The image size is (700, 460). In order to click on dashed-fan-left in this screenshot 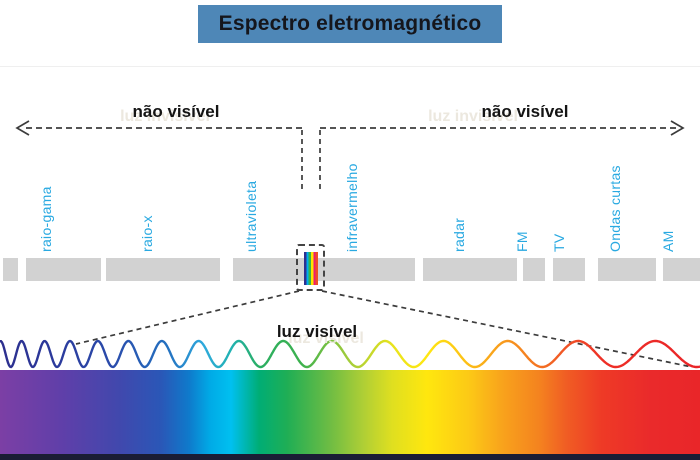, I will do `click(187, 317)`.